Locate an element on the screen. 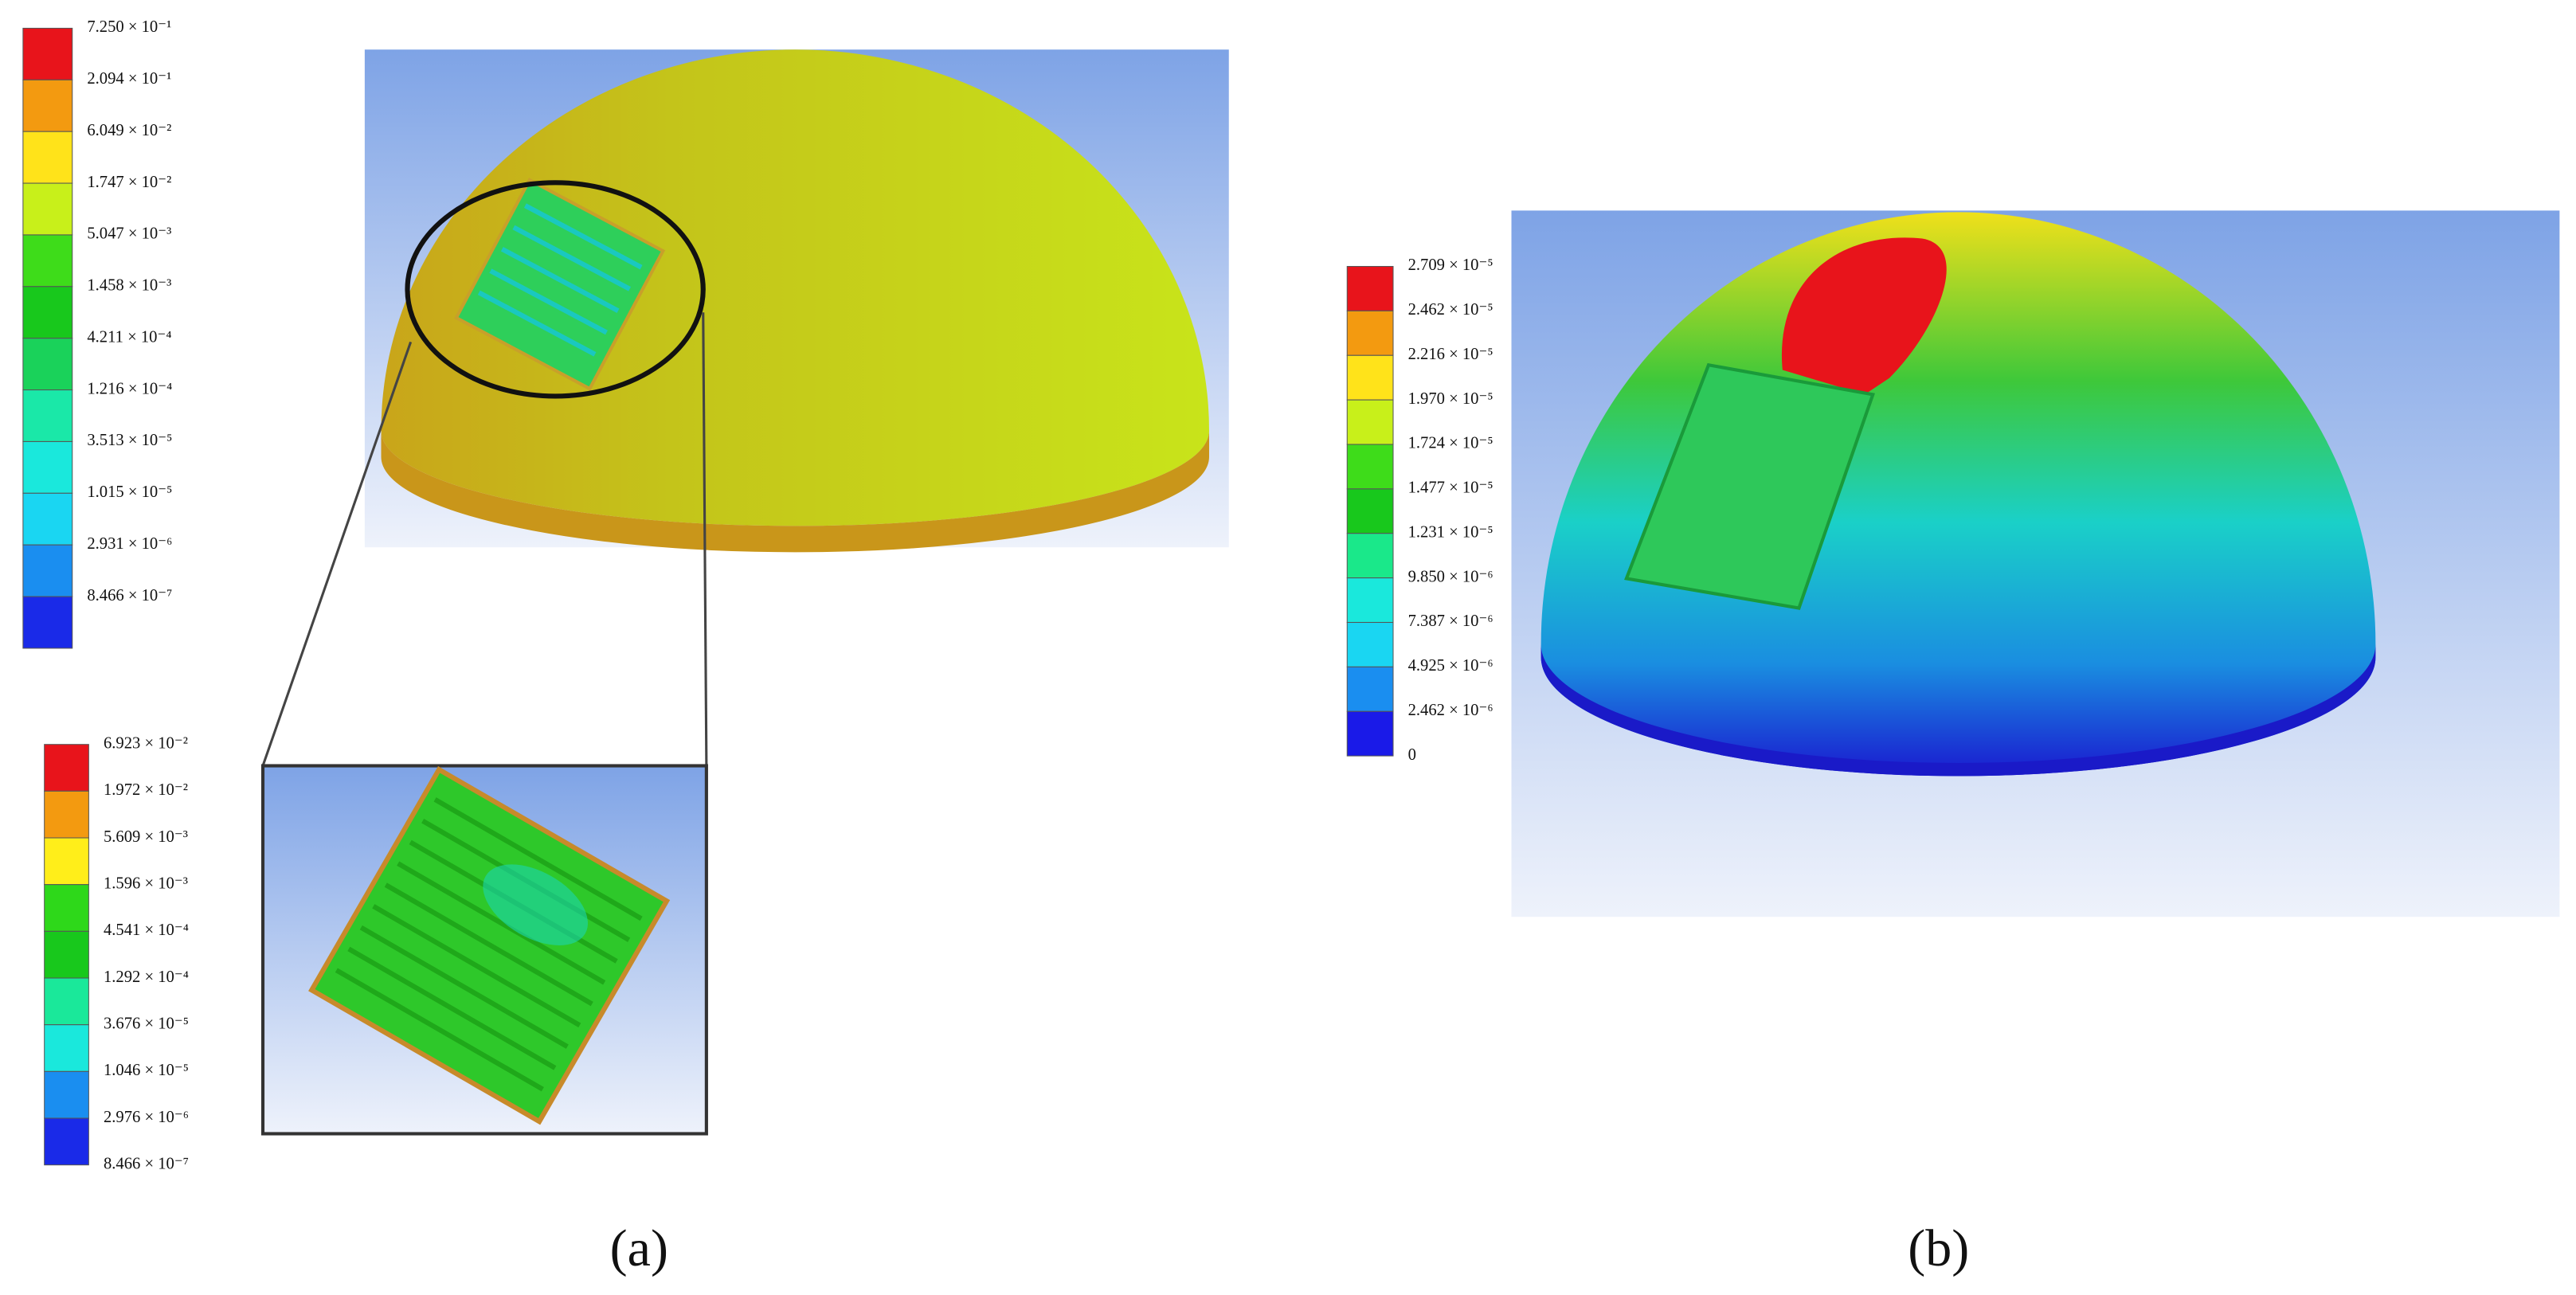  legend-label: 2.976 × 10⁻⁶ is located at coordinates (146, 1117).